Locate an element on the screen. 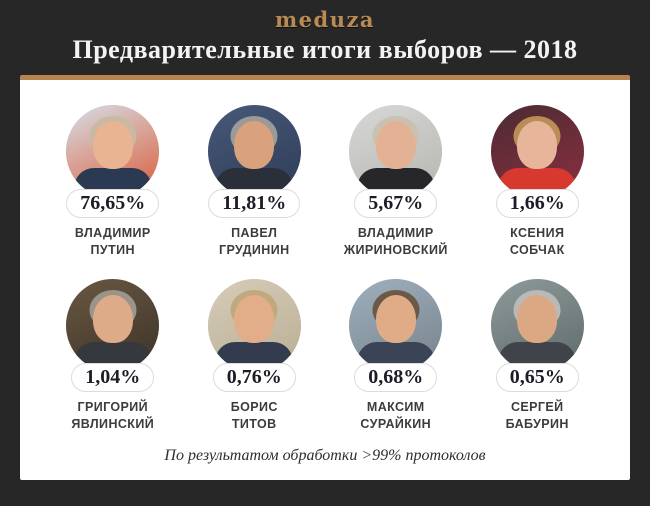 Image resolution: width=650 pixels, height=506 pixels. percent-badge: 76,65% is located at coordinates (113, 203).